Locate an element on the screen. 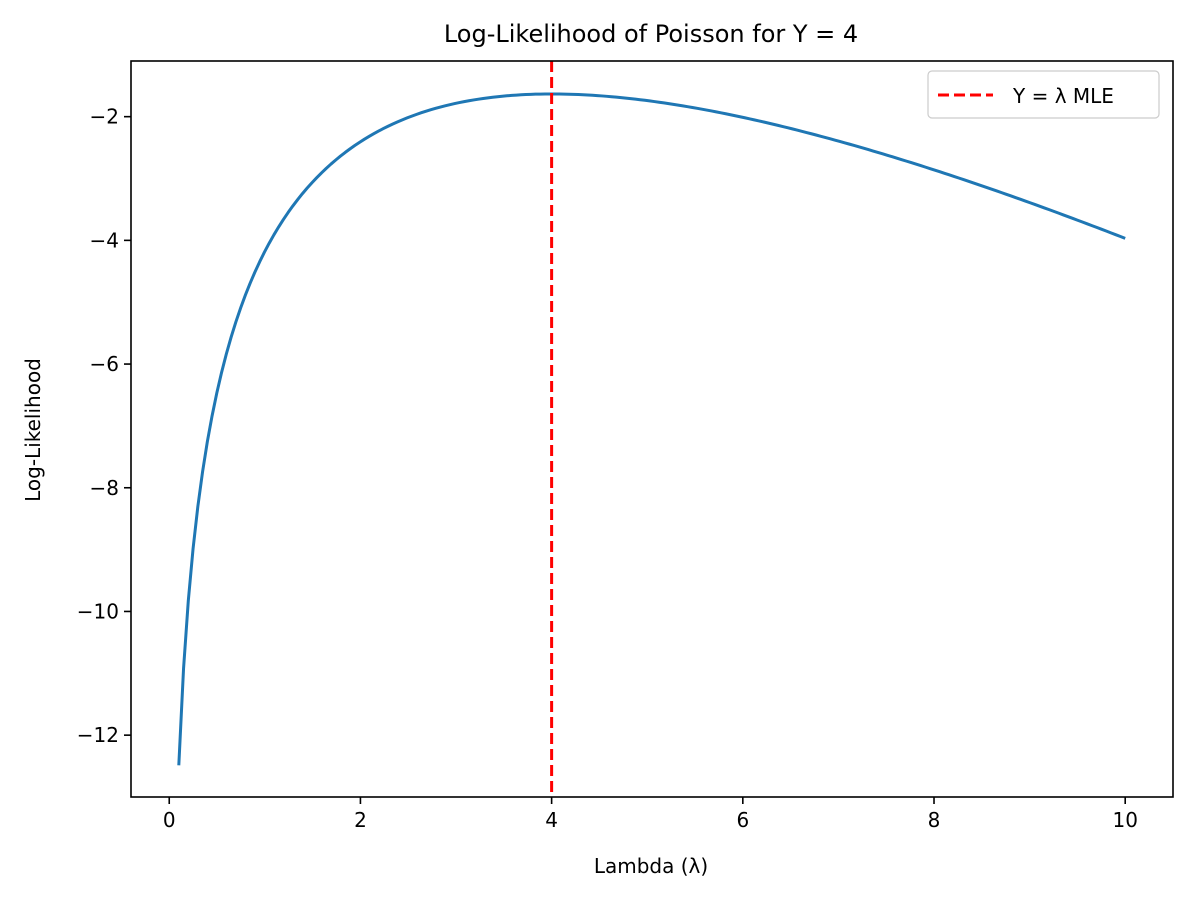  y-tick-label: −2 is located at coordinates (104, 117).